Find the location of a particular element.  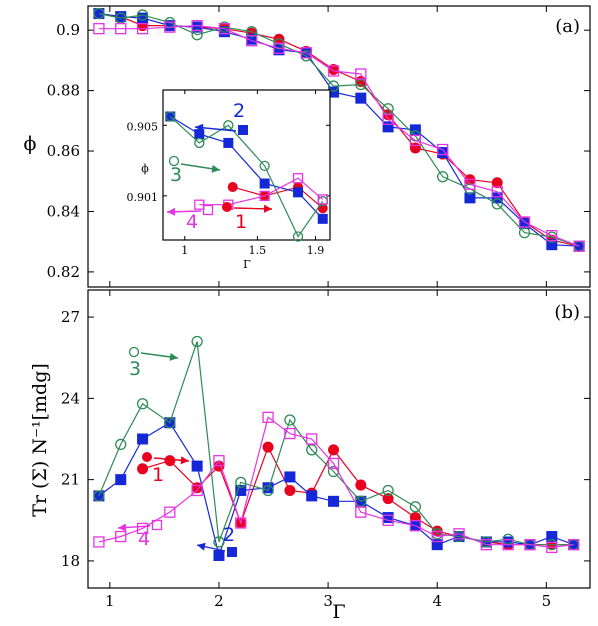

y-tick-label: 0.901 is located at coordinates (143, 197).